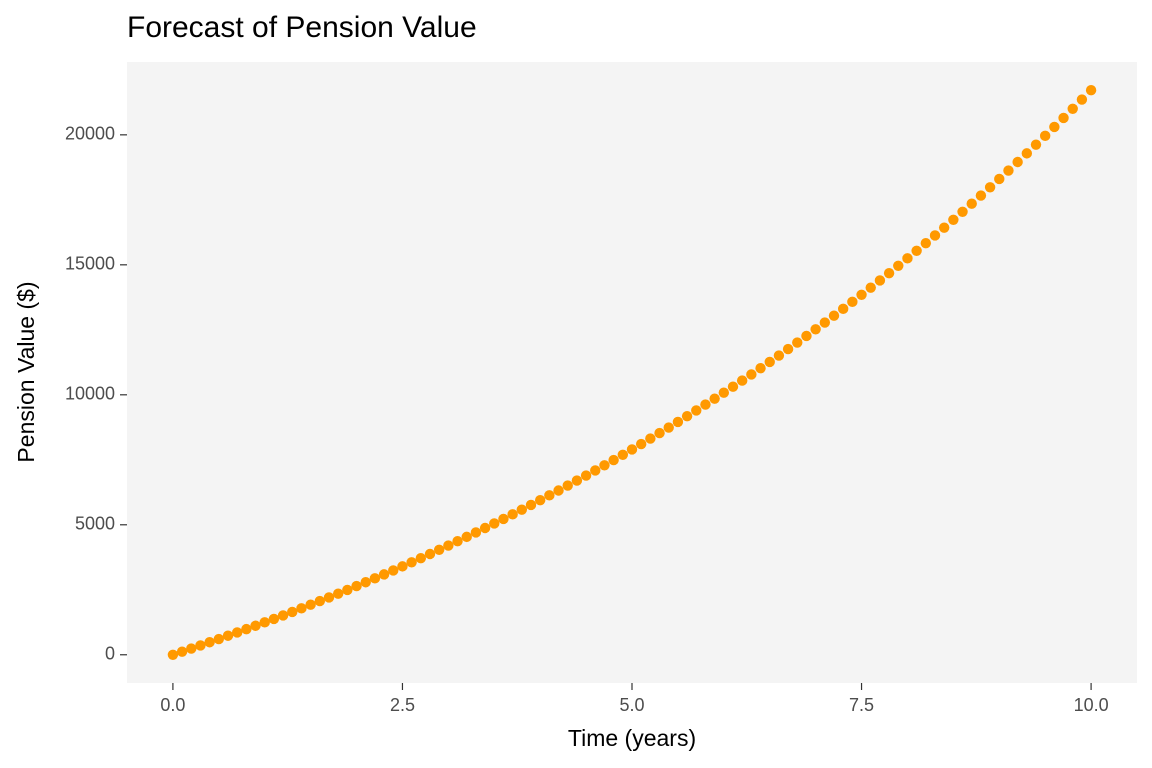  Describe the element at coordinates (1091, 705) in the screenshot. I see `x-tick-label: 10.0` at that location.